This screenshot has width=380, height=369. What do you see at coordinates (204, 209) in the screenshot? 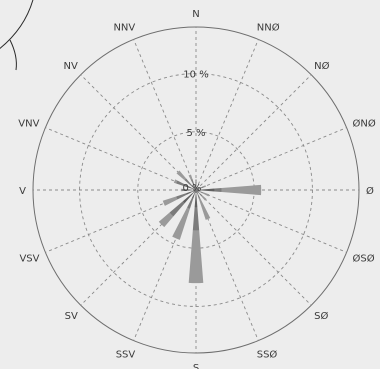
I see `bar-SSØ-band-2` at bounding box center [204, 209].